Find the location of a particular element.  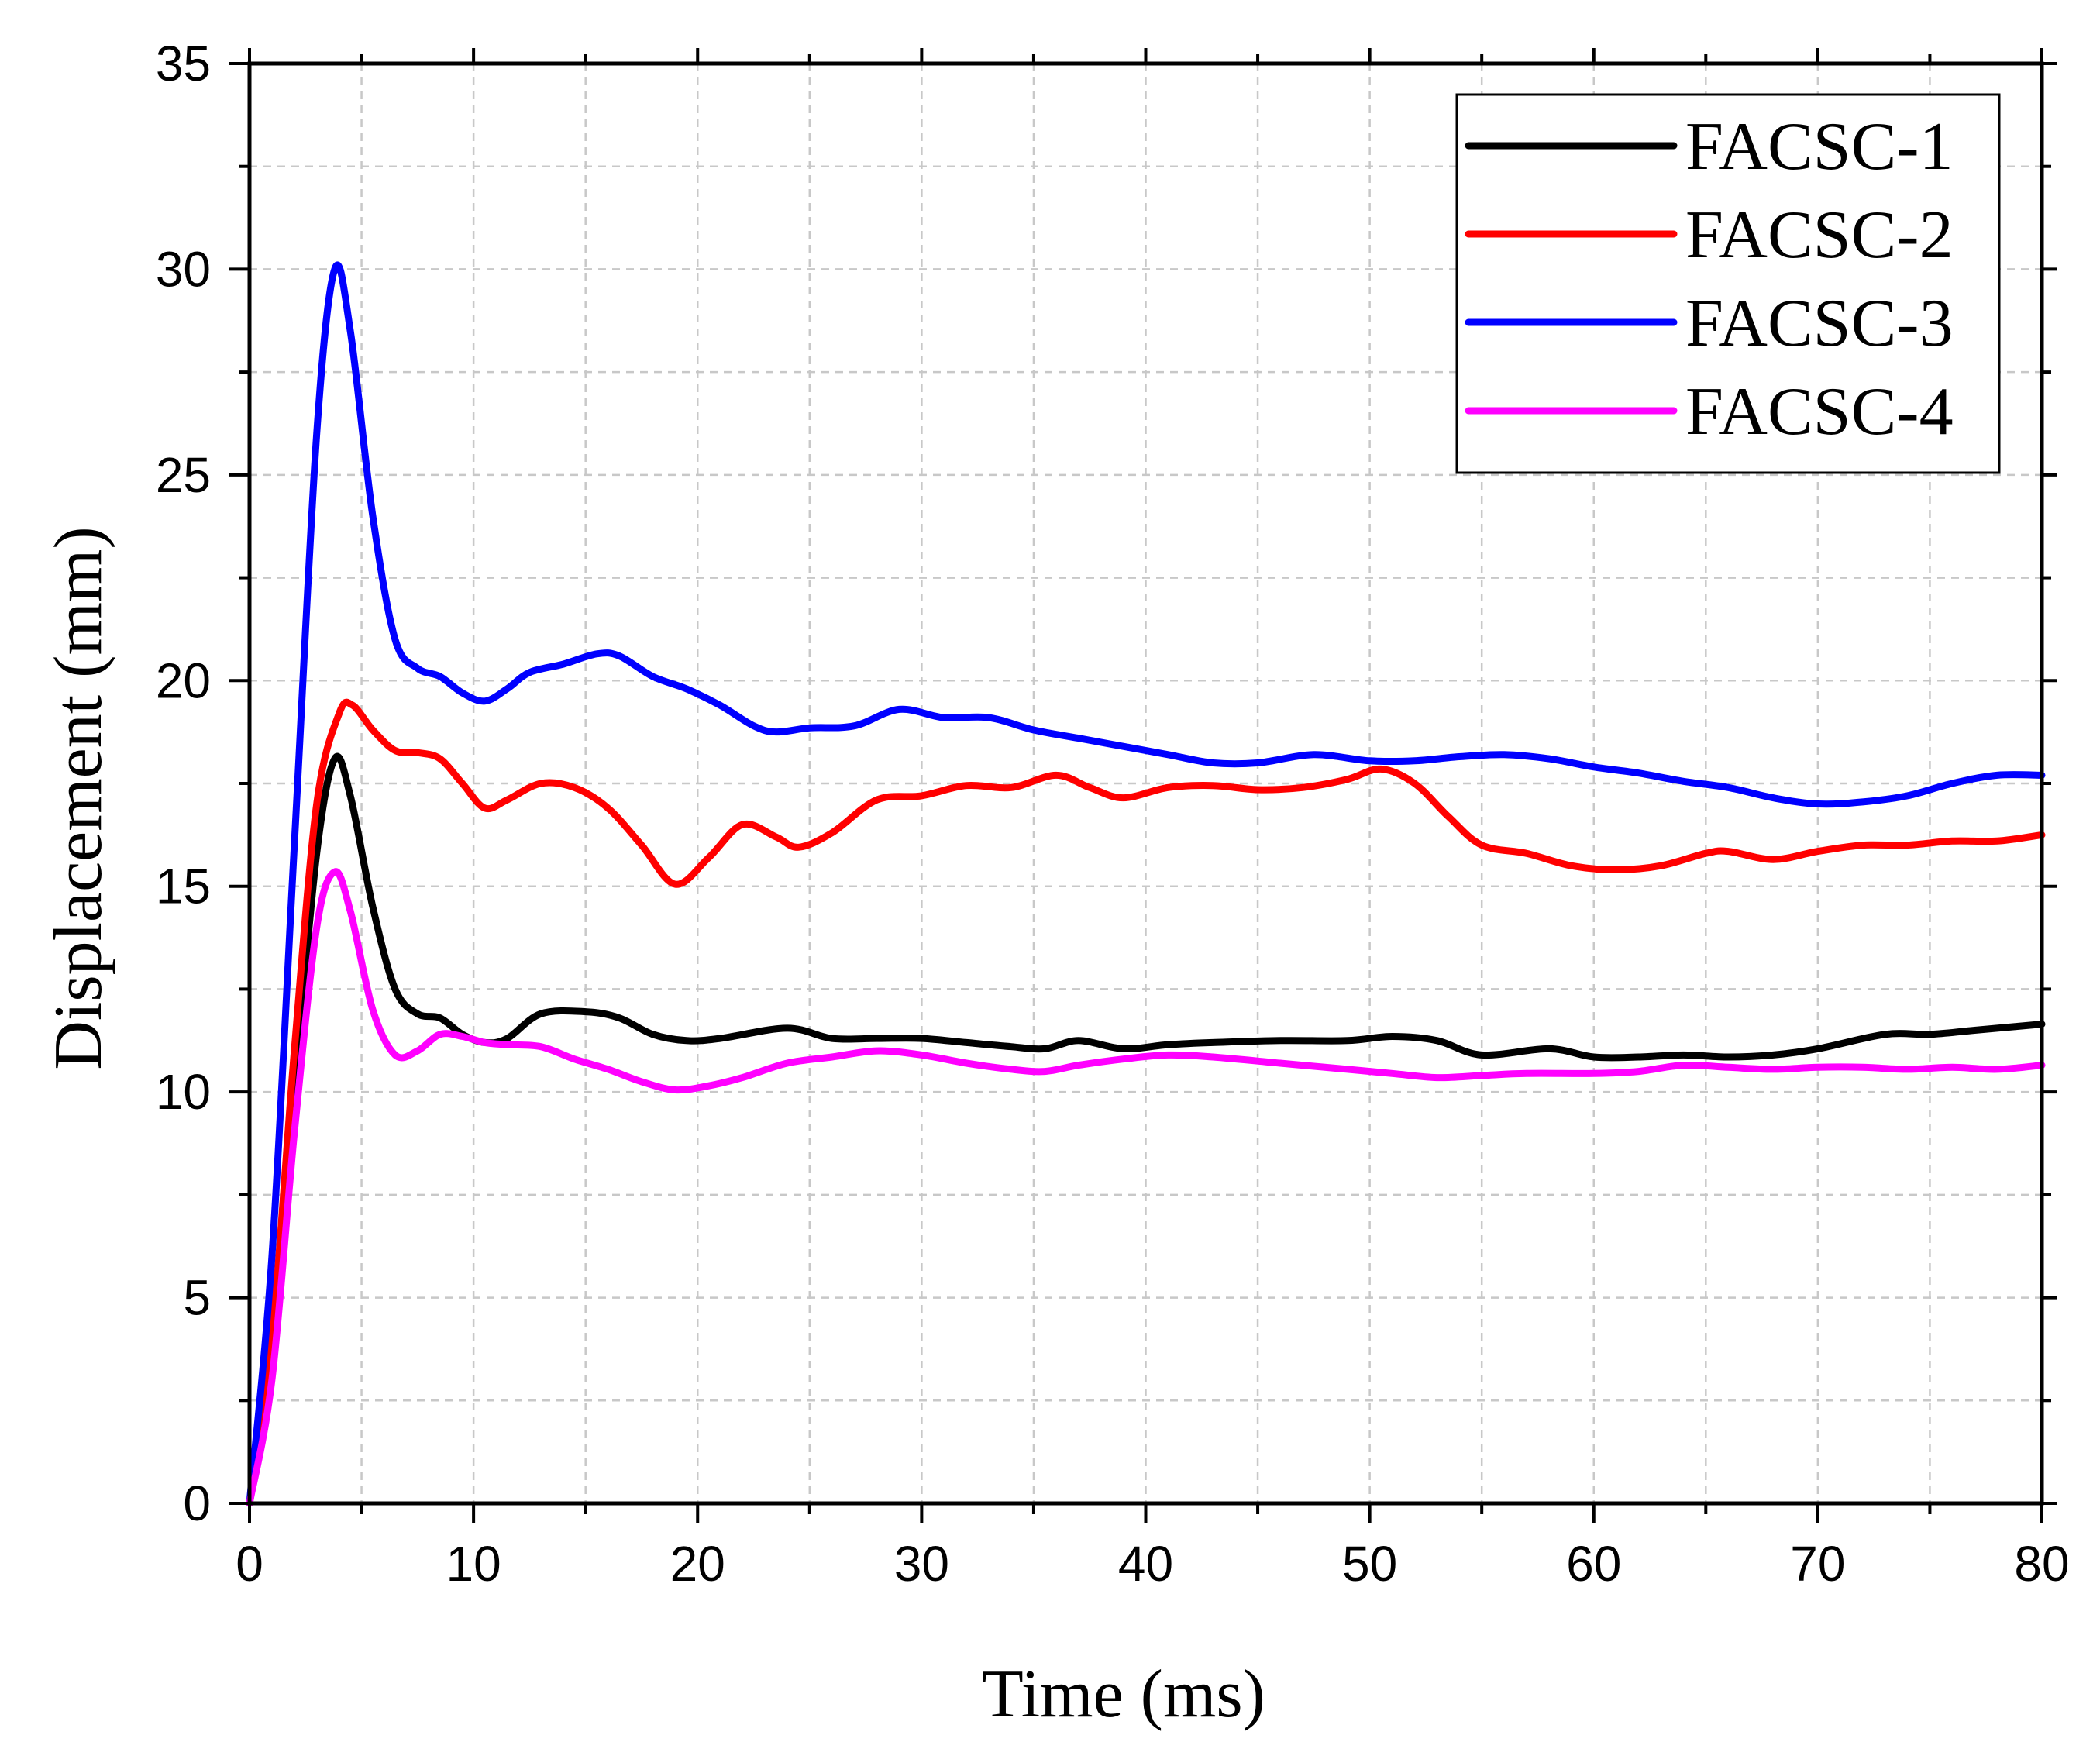

x-tick-label: 50 is located at coordinates (1370, 1564).